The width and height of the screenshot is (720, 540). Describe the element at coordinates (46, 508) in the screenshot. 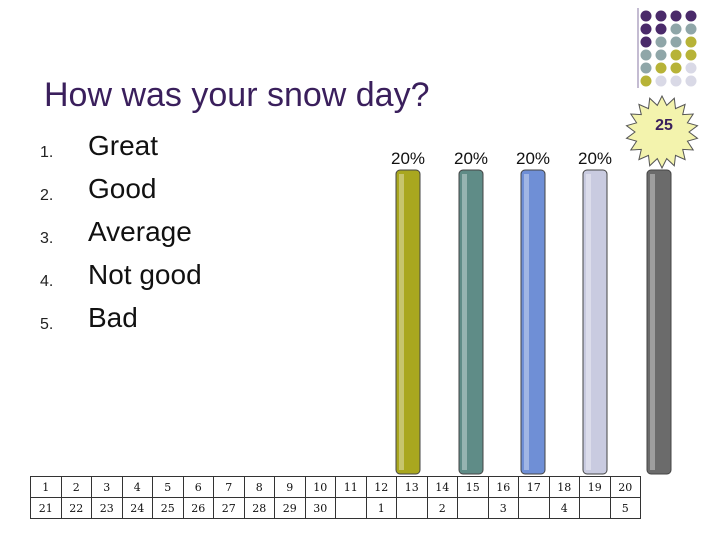

I see `grid-cell: 21` at that location.